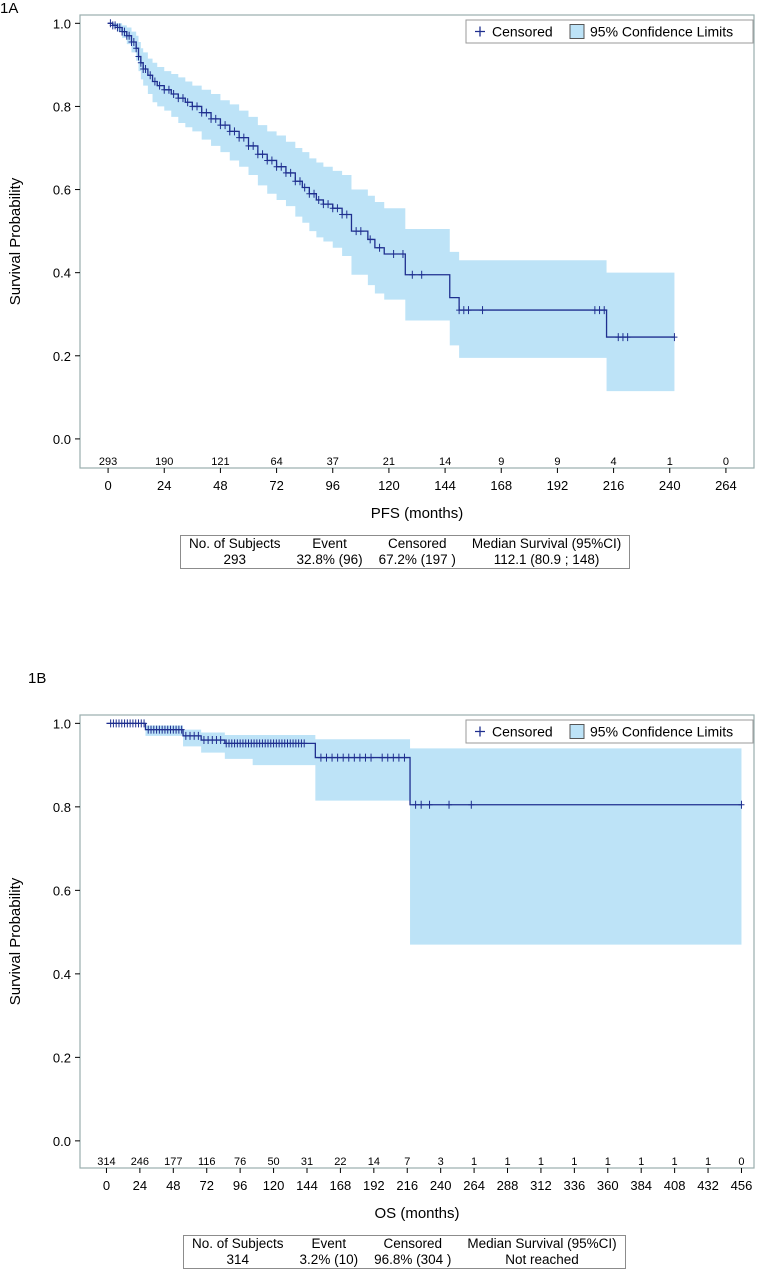  What do you see at coordinates (62, 807) in the screenshot?
I see `y-tick-label: 0.8` at bounding box center [62, 807].